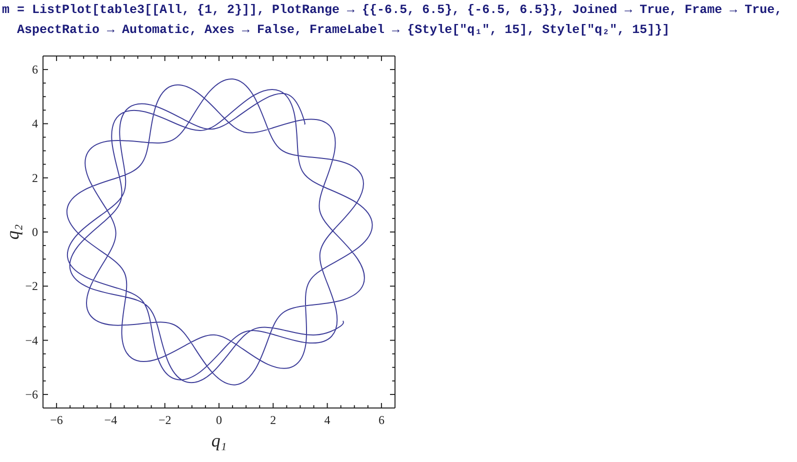  Describe the element at coordinates (111, 420) in the screenshot. I see `x-tick-label: −4` at that location.